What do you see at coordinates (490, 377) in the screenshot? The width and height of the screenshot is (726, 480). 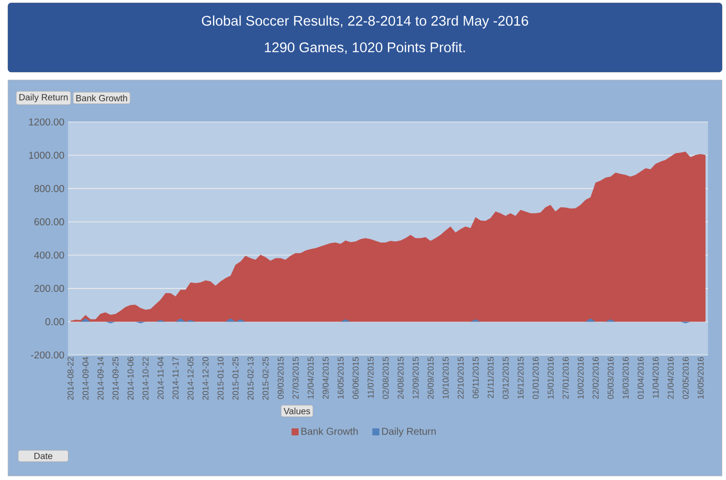 I see `x-tick-label: 21/11/2015` at bounding box center [490, 377].